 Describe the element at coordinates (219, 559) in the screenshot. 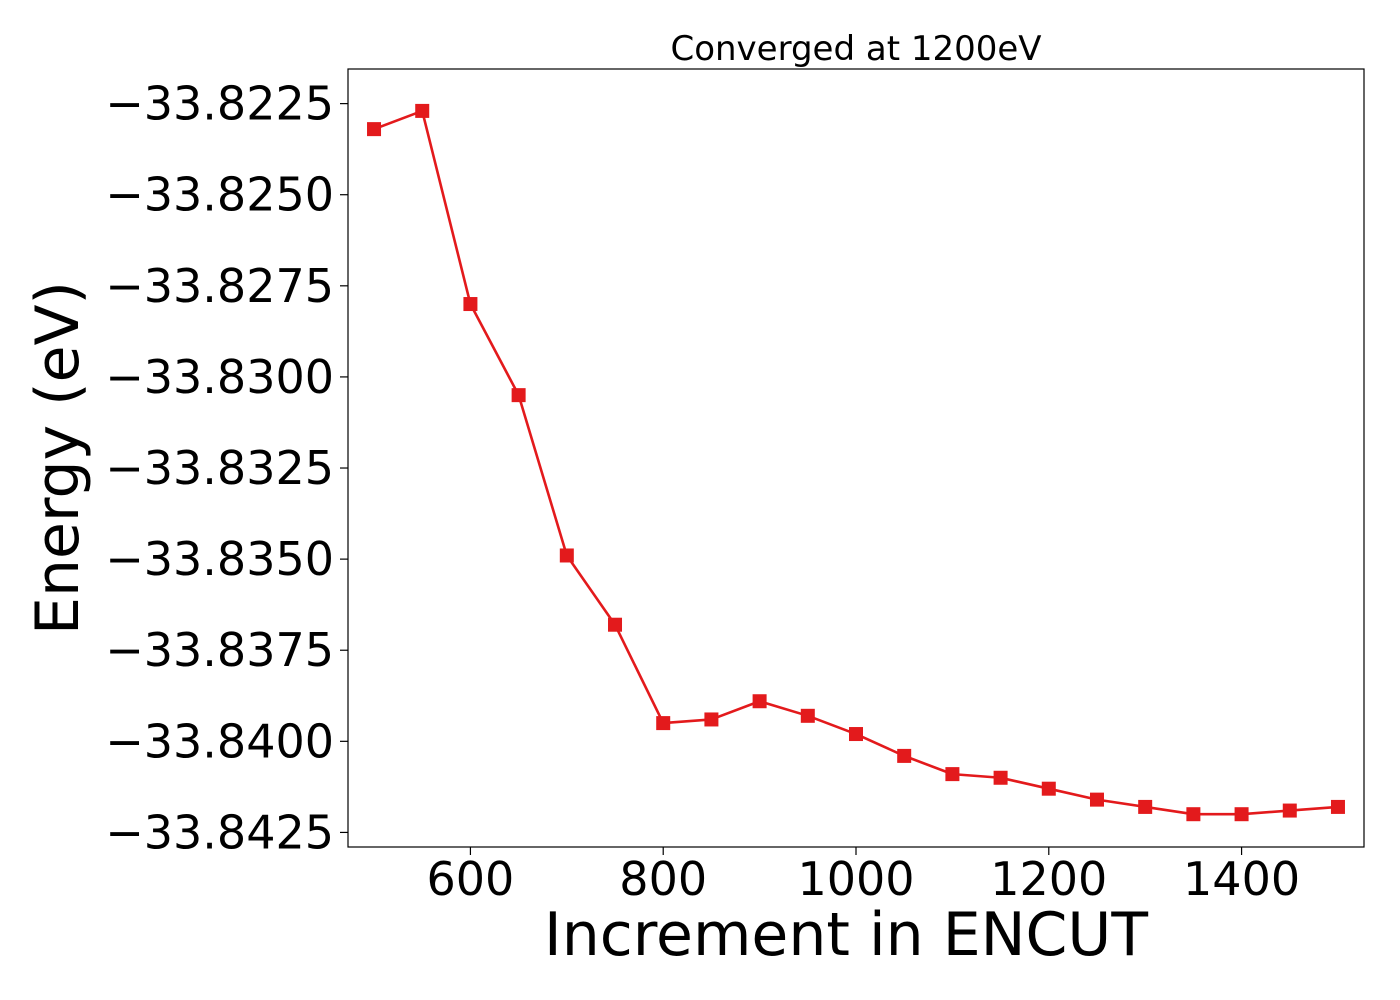

I see `y-tick-label: −33.8350` at that location.